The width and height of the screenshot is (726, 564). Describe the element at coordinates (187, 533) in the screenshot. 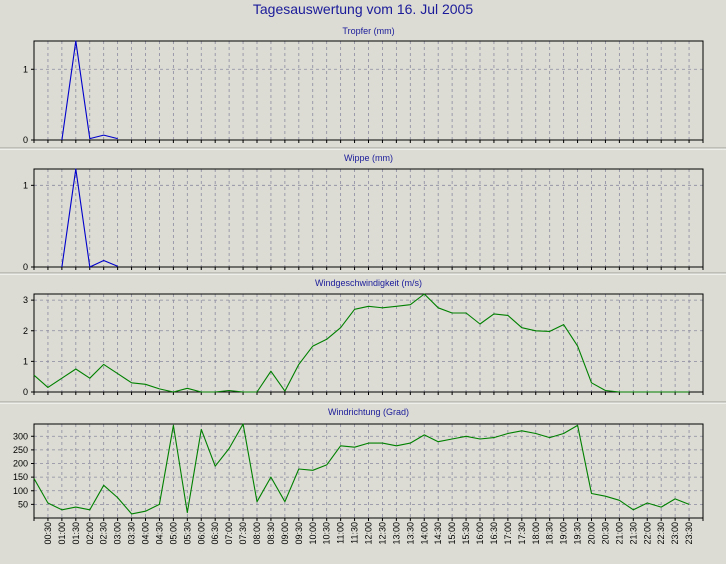

I see `x-tick-label: 05:30` at that location.